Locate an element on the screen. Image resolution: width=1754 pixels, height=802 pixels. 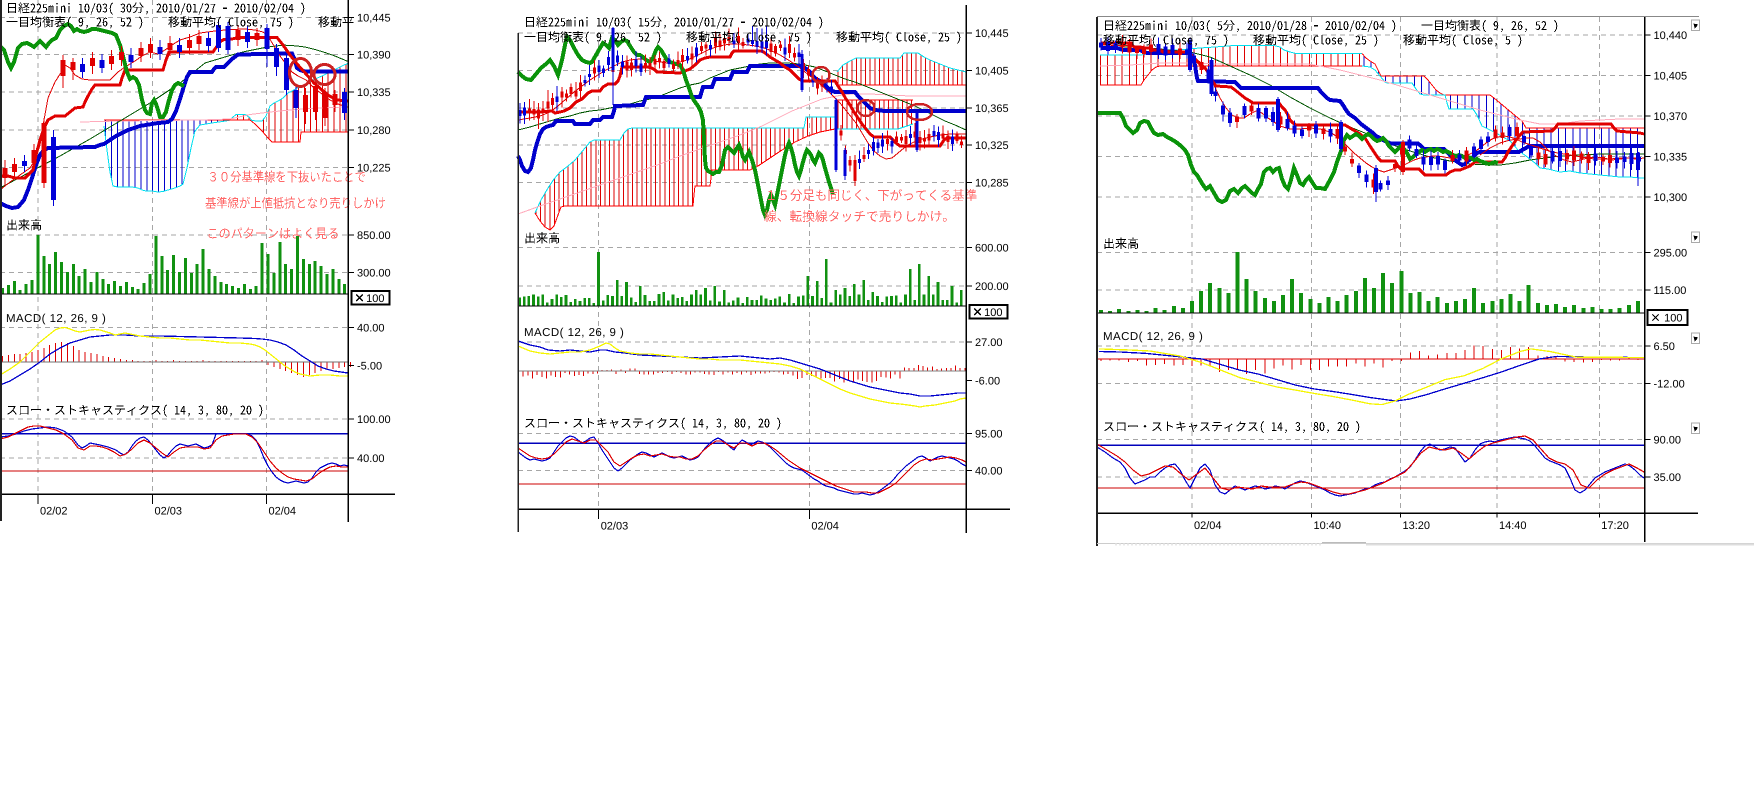
svg-text: 95.00 is located at coordinates (989, 435).